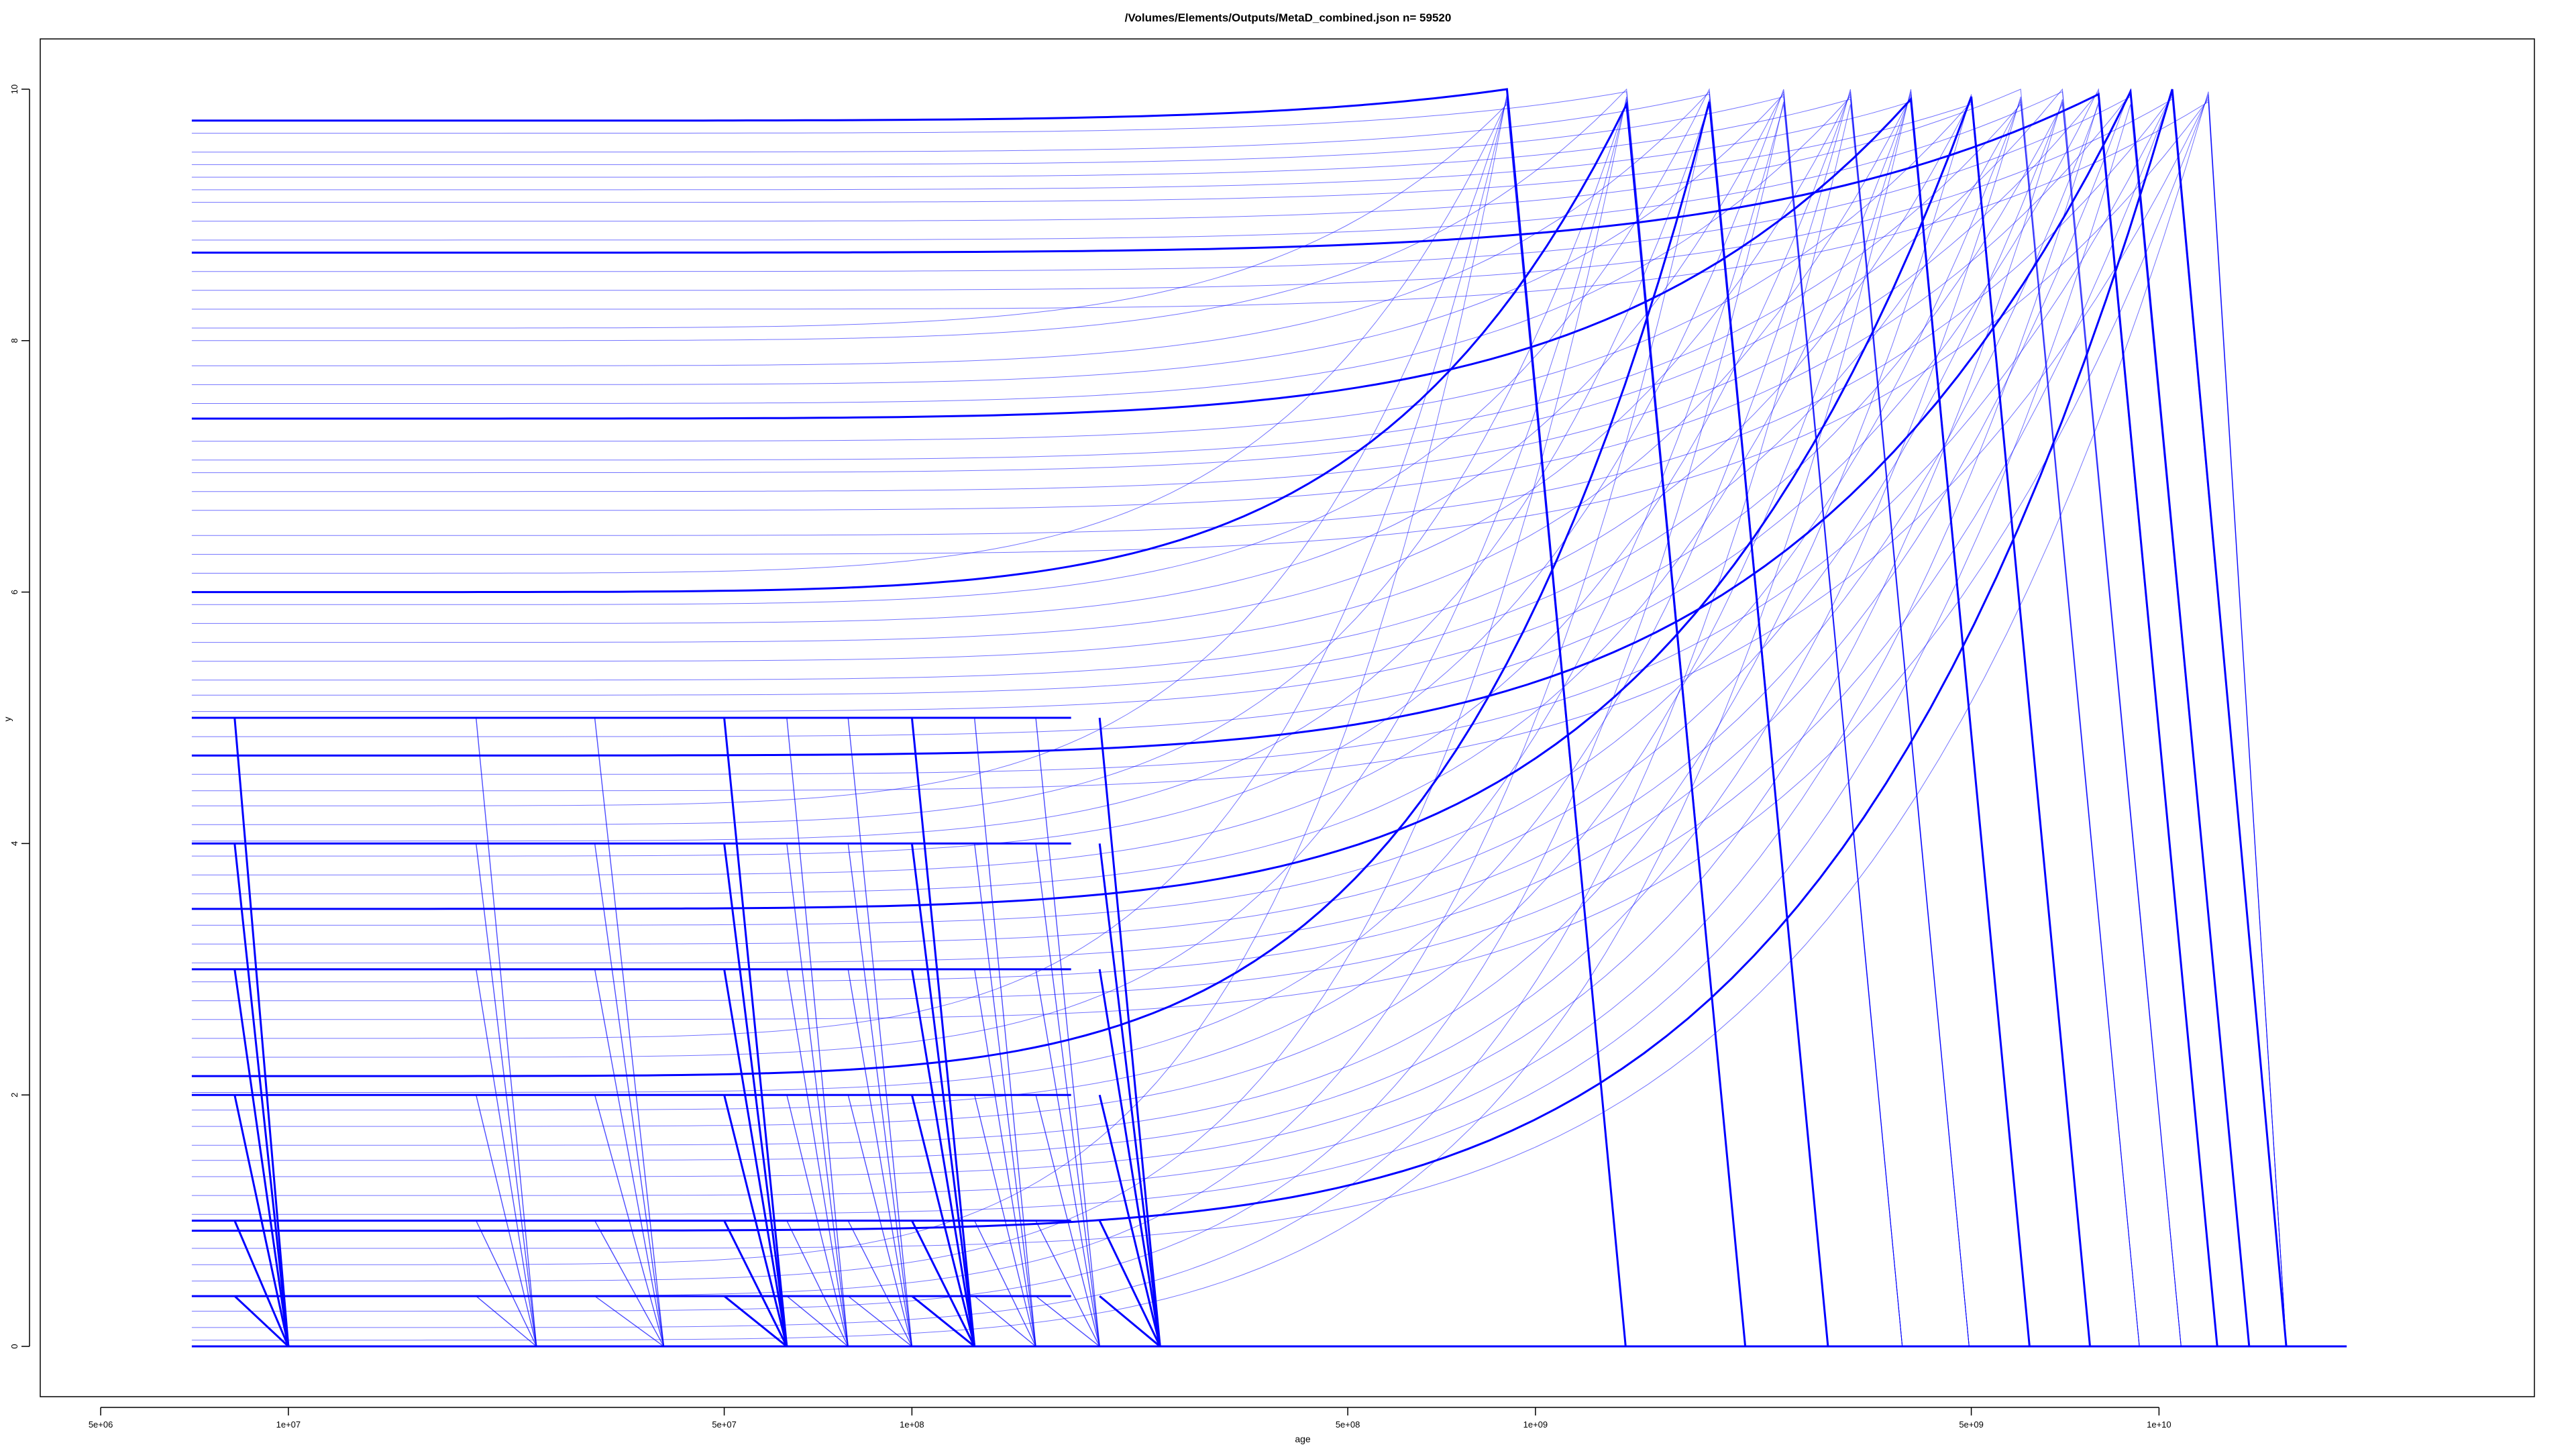 The image size is (2576, 1449). I want to click on x-axis-label: age, so click(1303, 1439).